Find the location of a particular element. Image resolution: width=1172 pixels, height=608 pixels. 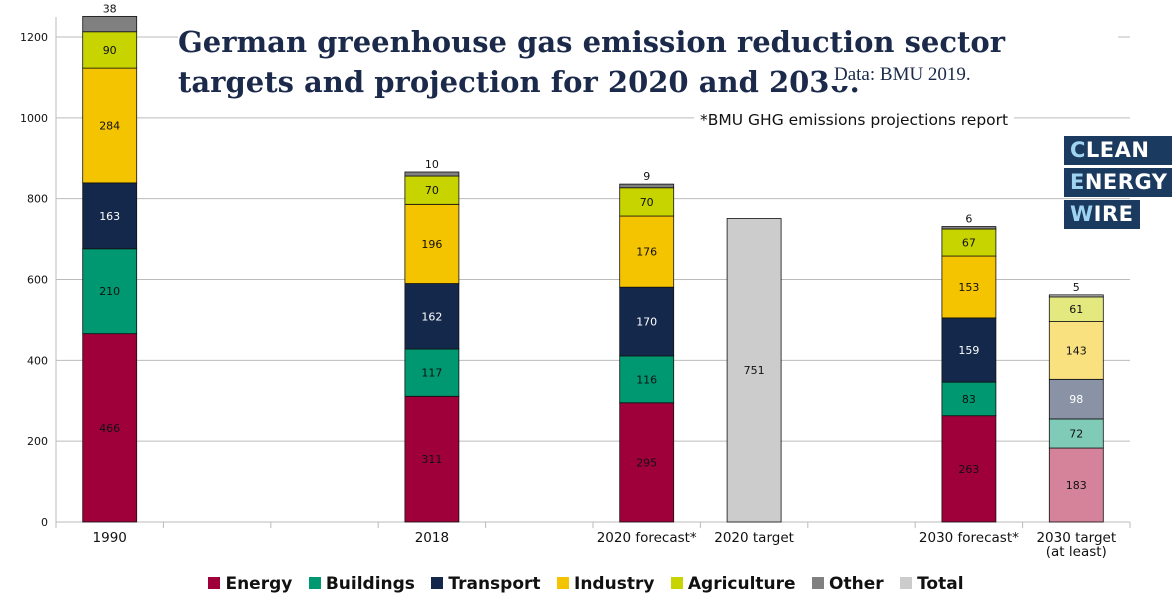

bar-segment-total is located at coordinates (754, 370).